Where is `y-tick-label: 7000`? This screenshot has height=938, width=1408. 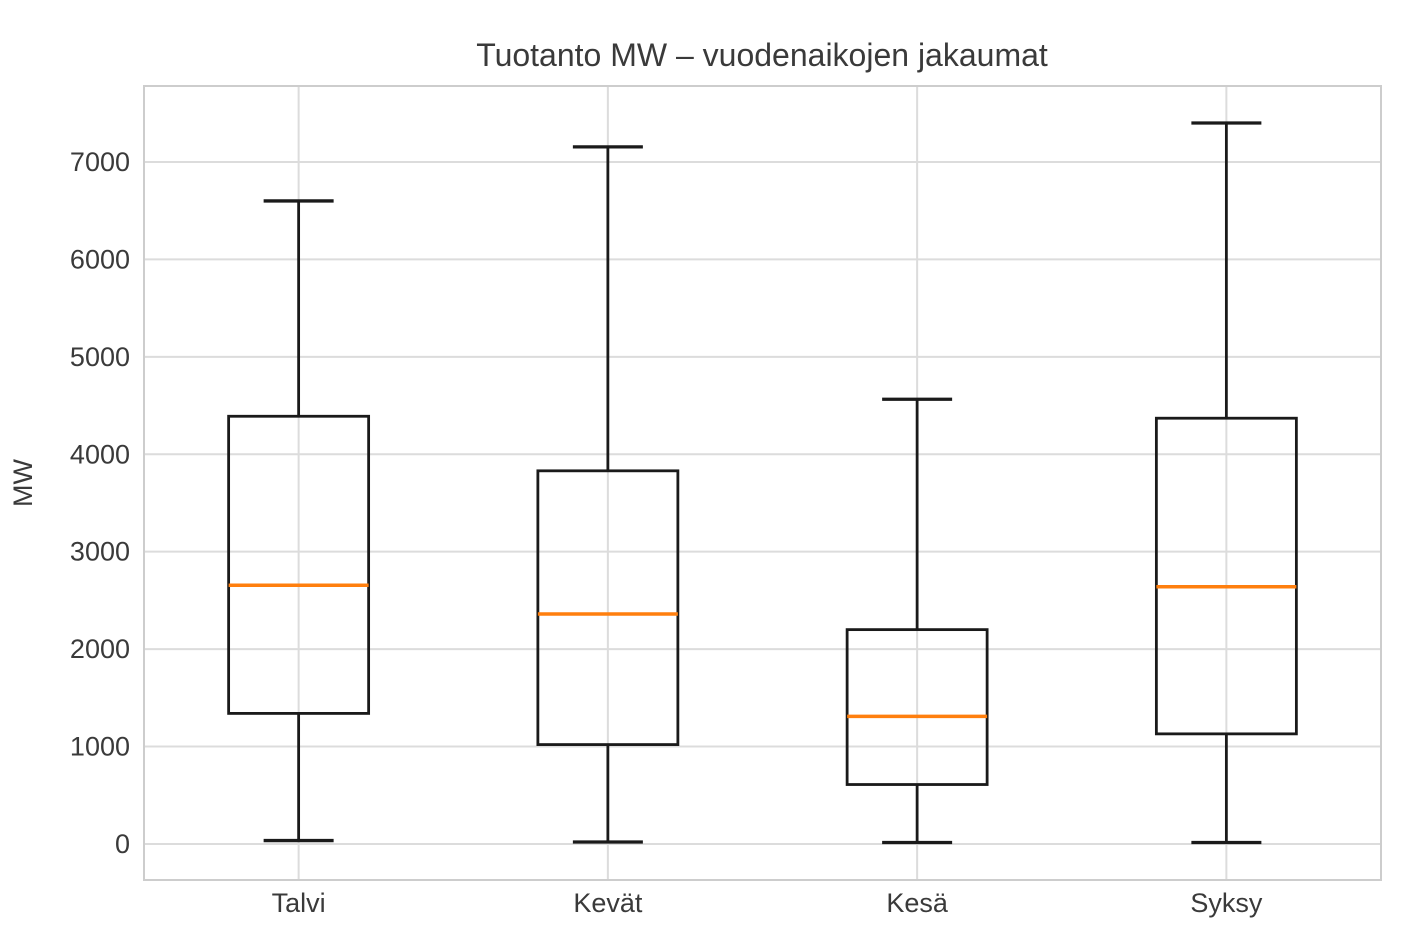 y-tick-label: 7000 is located at coordinates (100, 162).